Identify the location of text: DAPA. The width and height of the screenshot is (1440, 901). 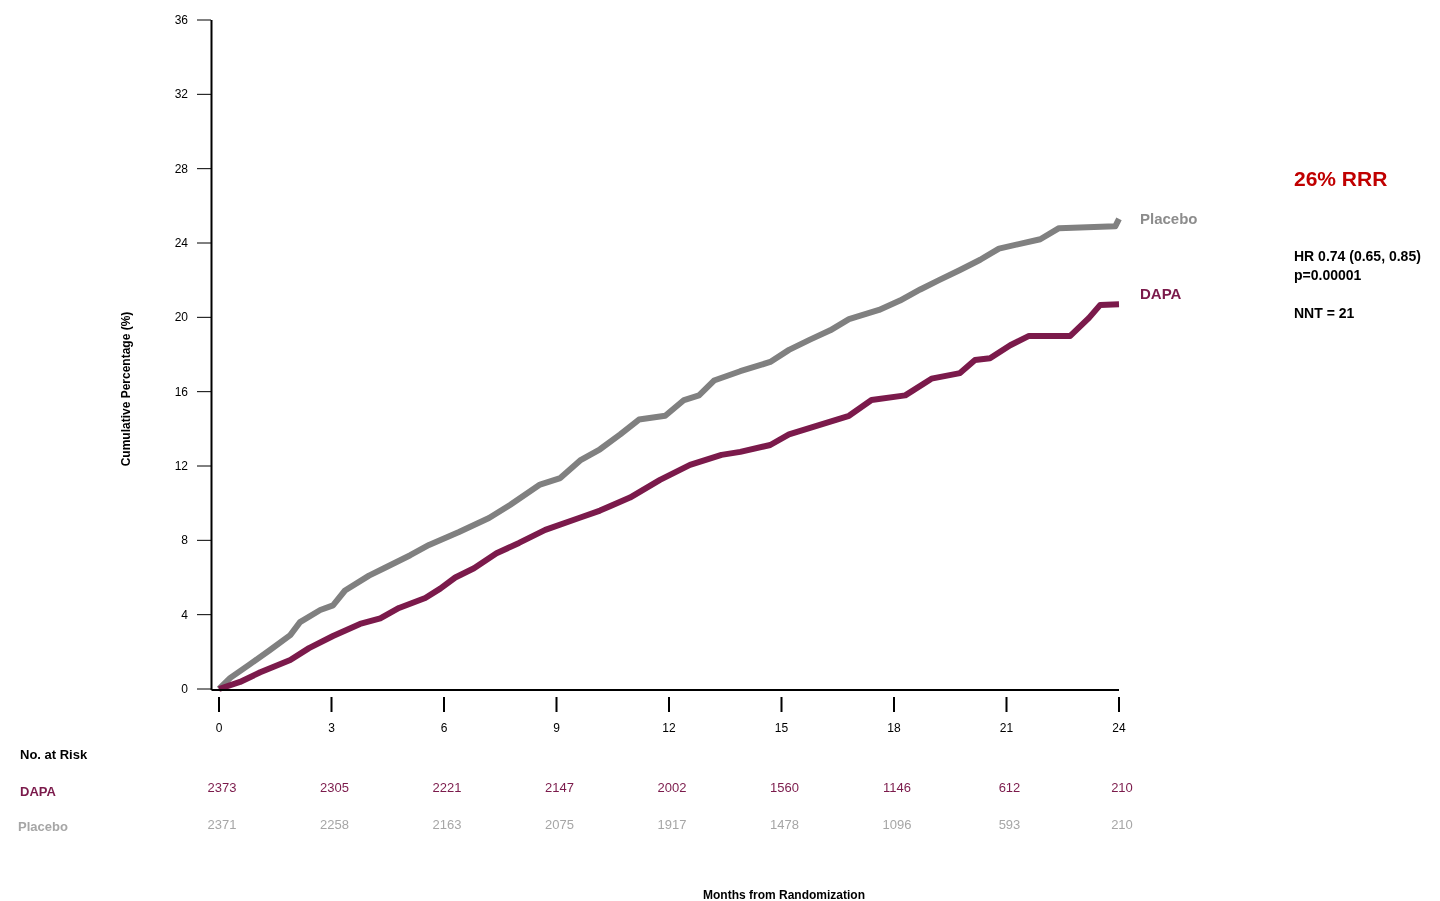
(38, 791).